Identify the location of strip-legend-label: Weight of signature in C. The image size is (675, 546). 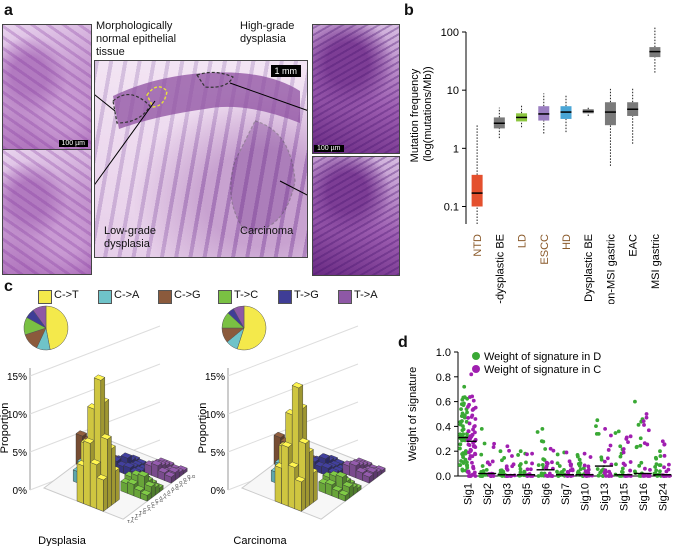
(542, 370).